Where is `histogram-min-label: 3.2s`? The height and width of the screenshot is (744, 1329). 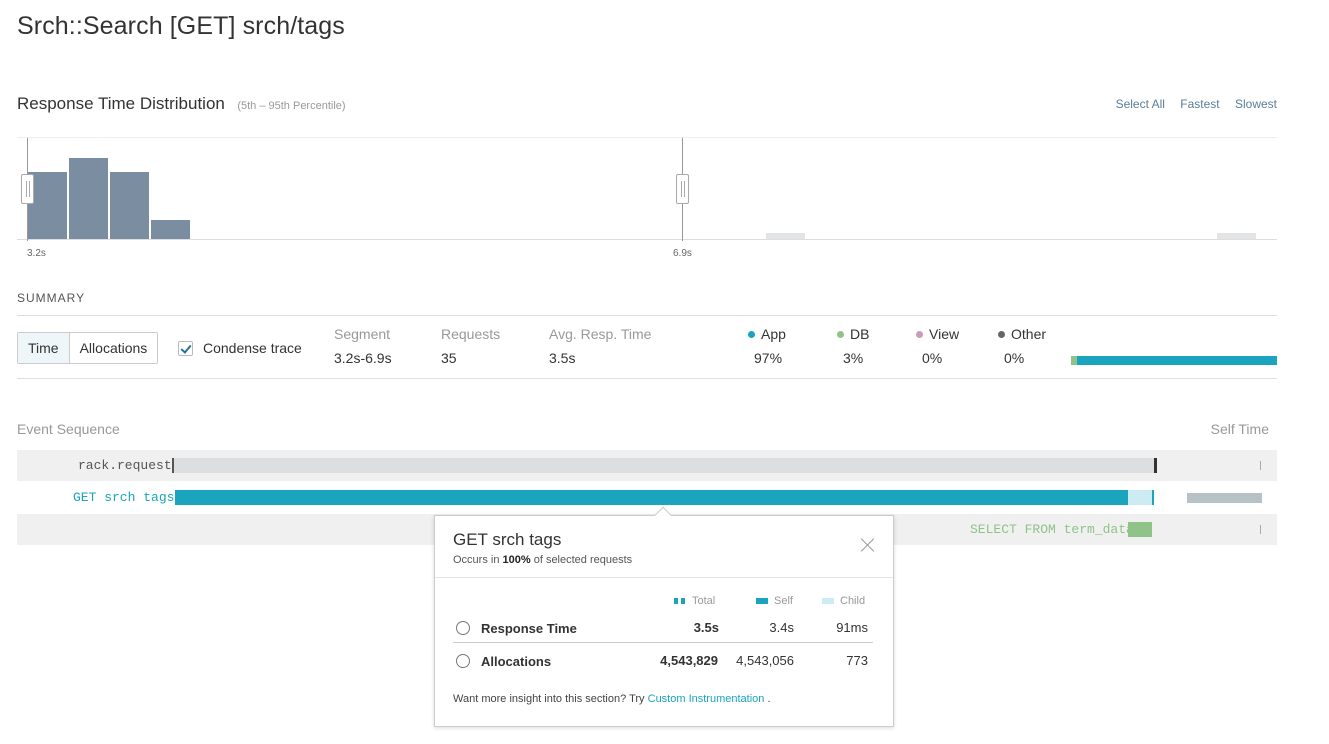
histogram-min-label: 3.2s is located at coordinates (36, 253).